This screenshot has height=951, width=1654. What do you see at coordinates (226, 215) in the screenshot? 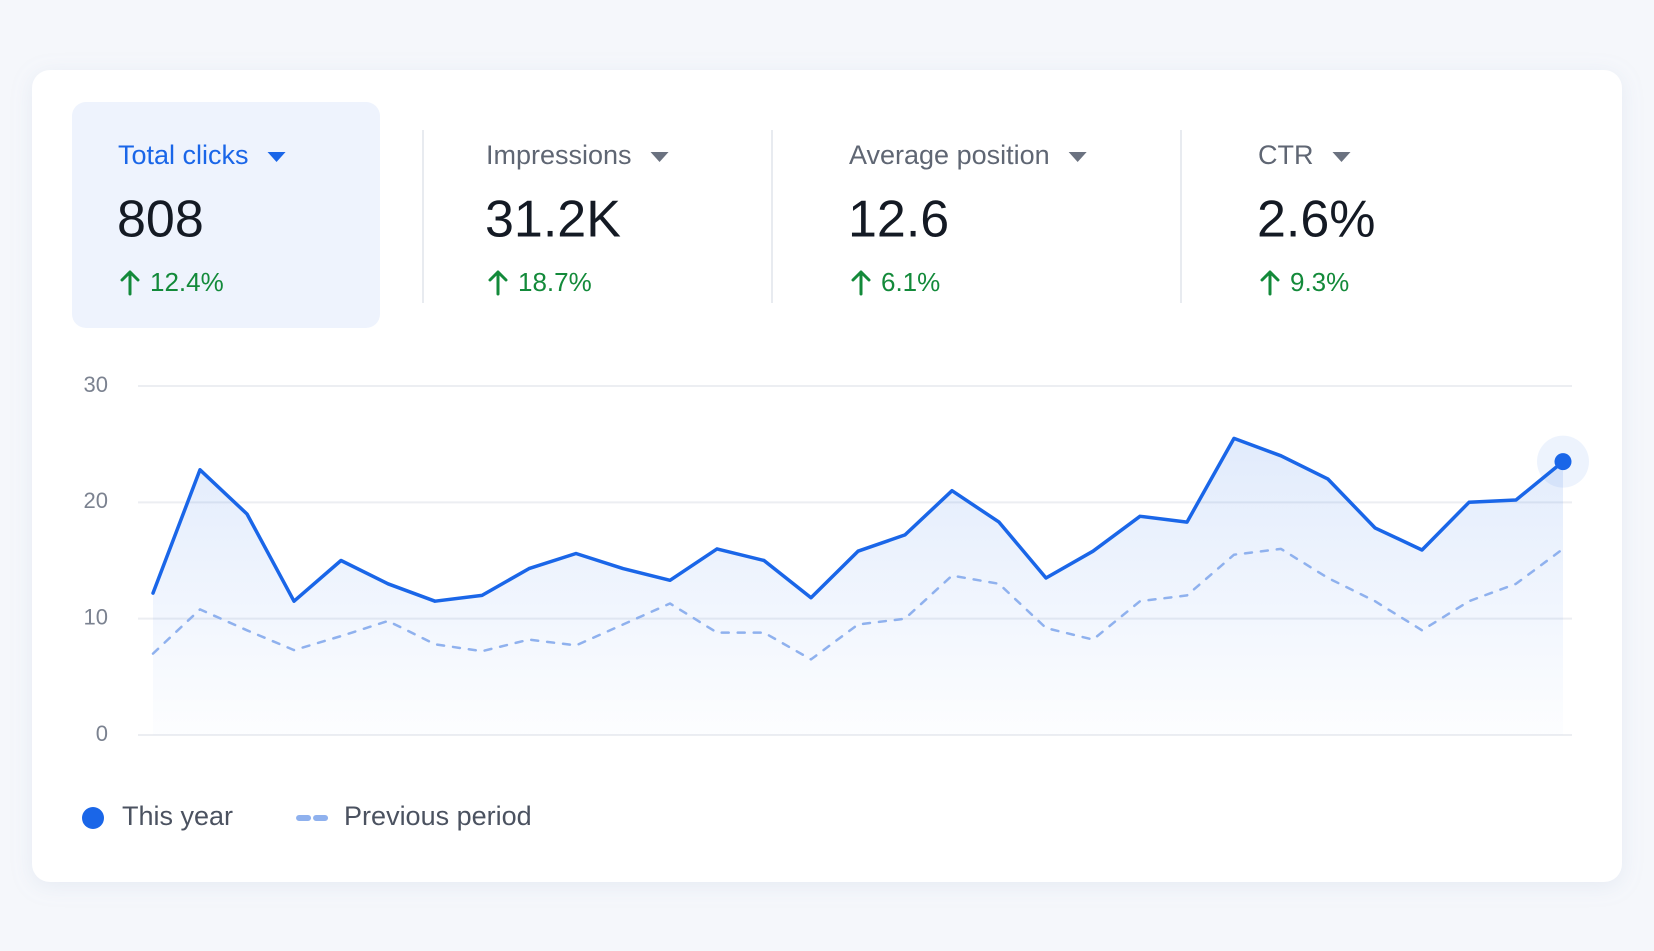
I see `selected-tile` at bounding box center [226, 215].